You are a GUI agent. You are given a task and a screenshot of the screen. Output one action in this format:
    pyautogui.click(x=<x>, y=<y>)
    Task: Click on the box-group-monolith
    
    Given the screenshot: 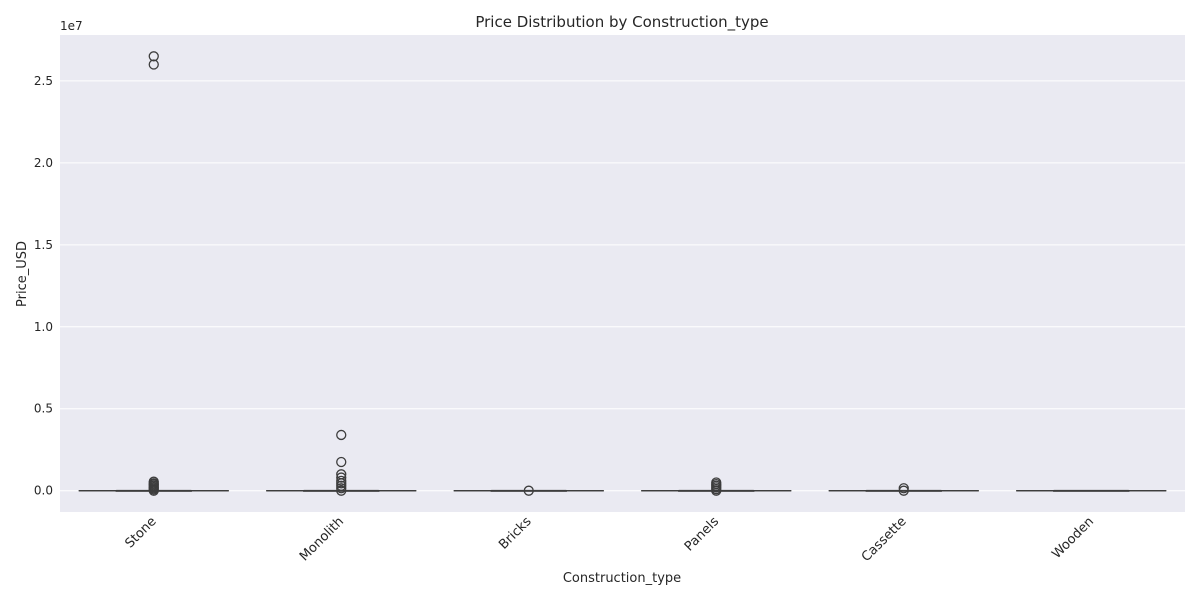 What is the action you would take?
    pyautogui.click(x=341, y=462)
    